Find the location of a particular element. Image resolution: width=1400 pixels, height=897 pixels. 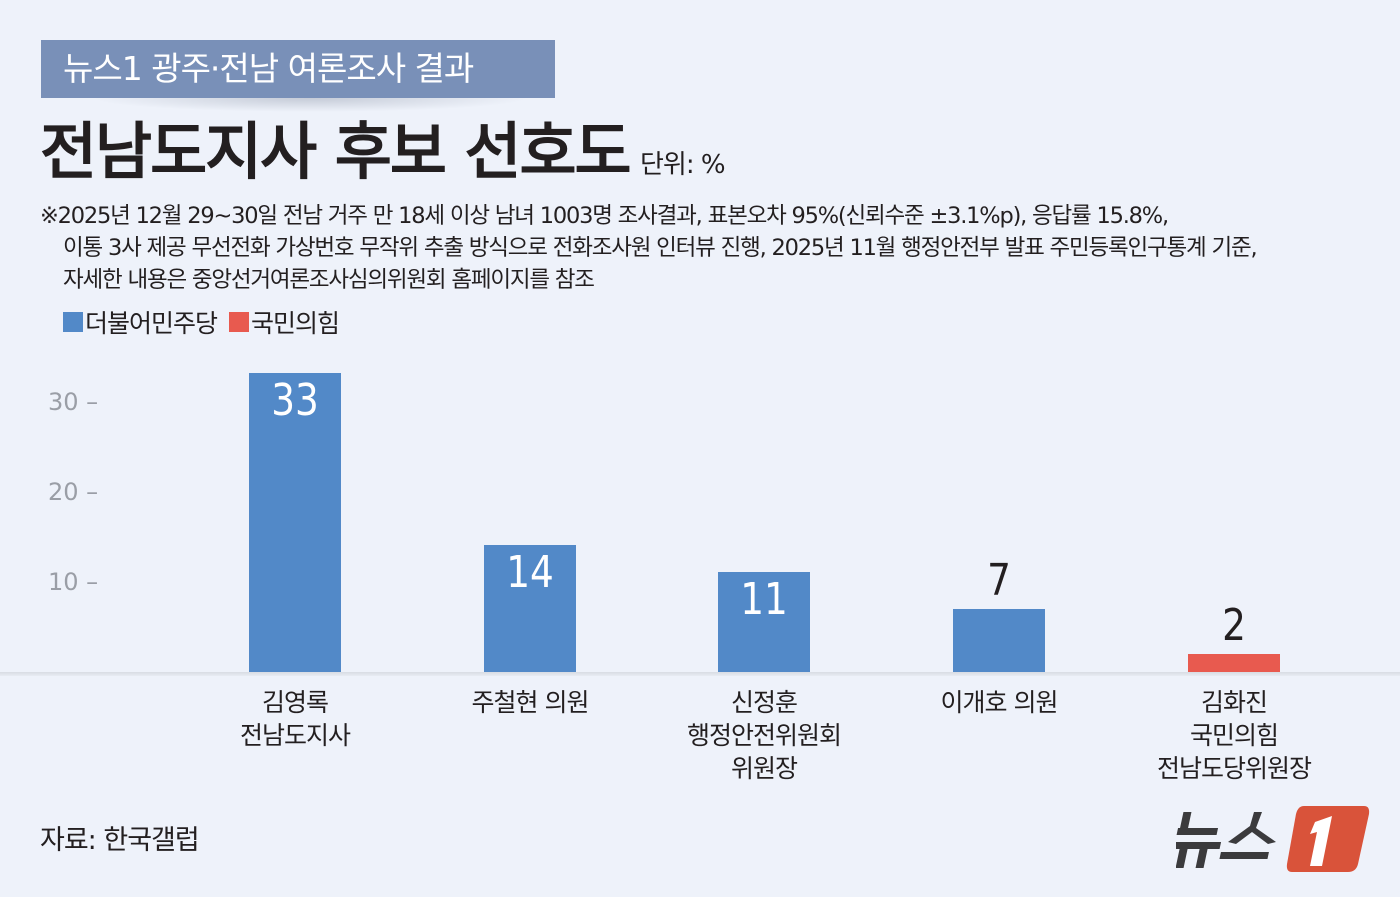

legend-label: 더불어민주당 is located at coordinates (151, 323).